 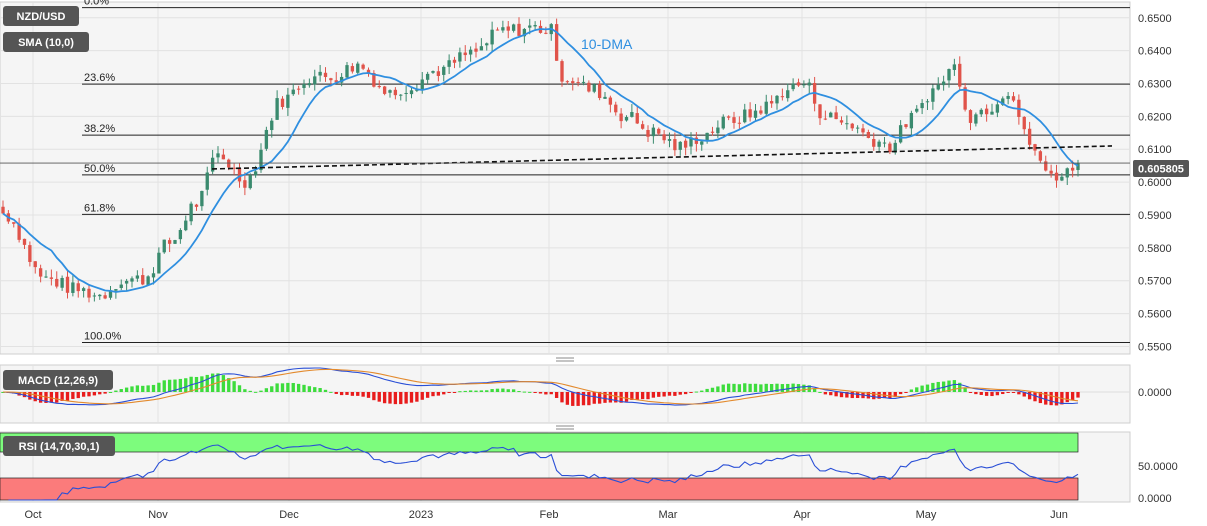 What do you see at coordinates (565, 427) in the screenshot?
I see `panel-resize-handle-rsi` at bounding box center [565, 427].